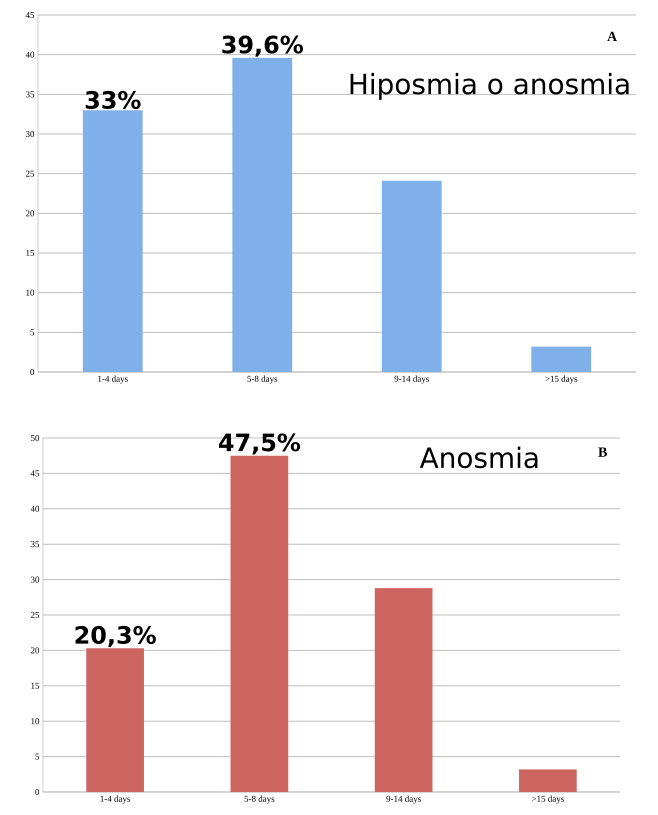  Describe the element at coordinates (262, 46) in the screenshot. I see `data-label: 39,6%` at that location.